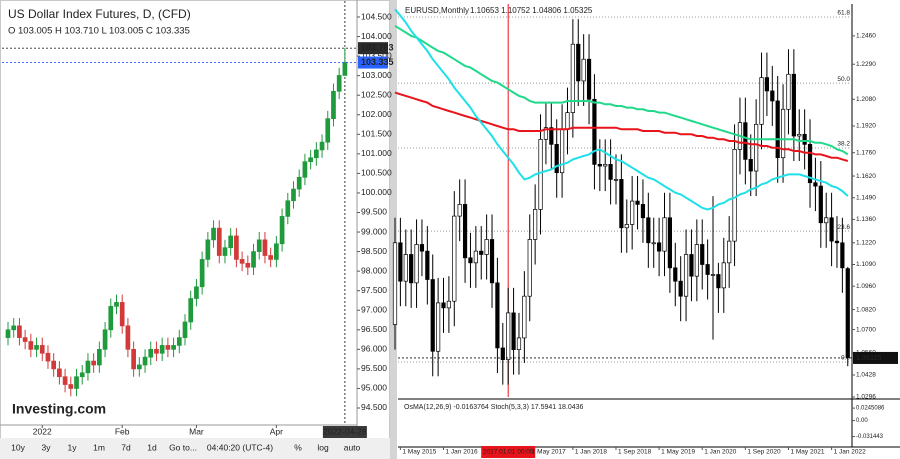 The height and width of the screenshot is (459, 900). What do you see at coordinates (376, 134) in the screenshot?
I see `y-tick-label: 101.500` at bounding box center [376, 134].